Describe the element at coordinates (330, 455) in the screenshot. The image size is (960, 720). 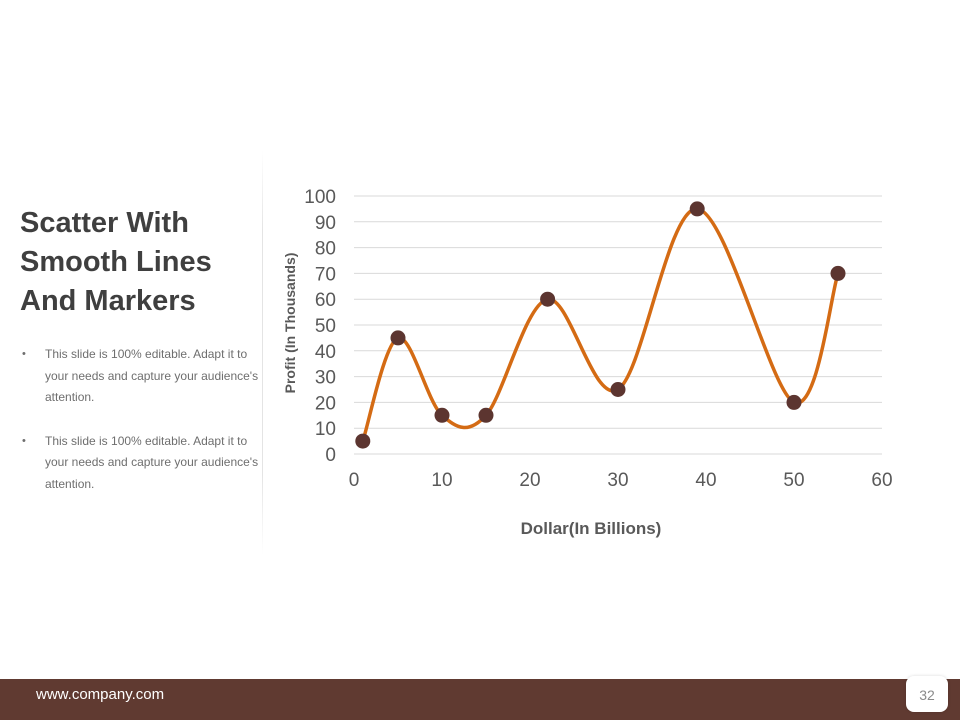
I see `y-tick-label: 0` at that location.